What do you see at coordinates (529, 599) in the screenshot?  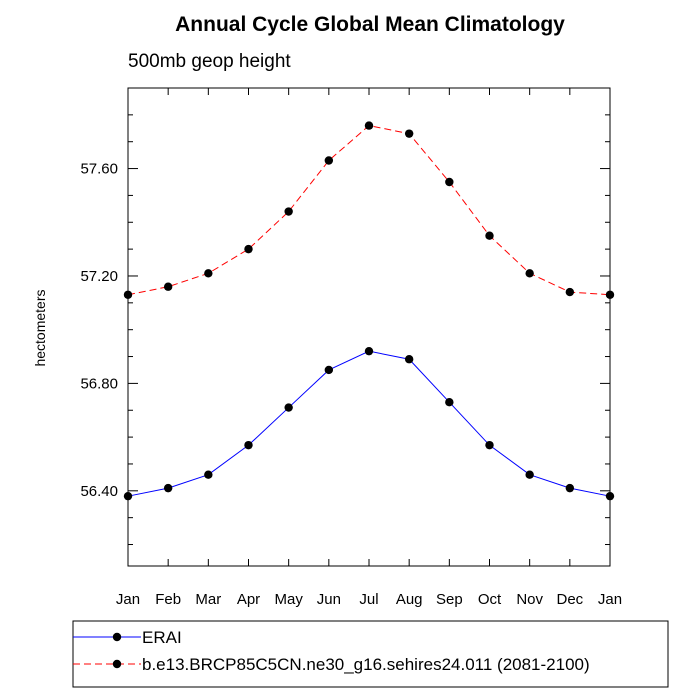 I see `x-tick-label: Nov` at bounding box center [529, 599].